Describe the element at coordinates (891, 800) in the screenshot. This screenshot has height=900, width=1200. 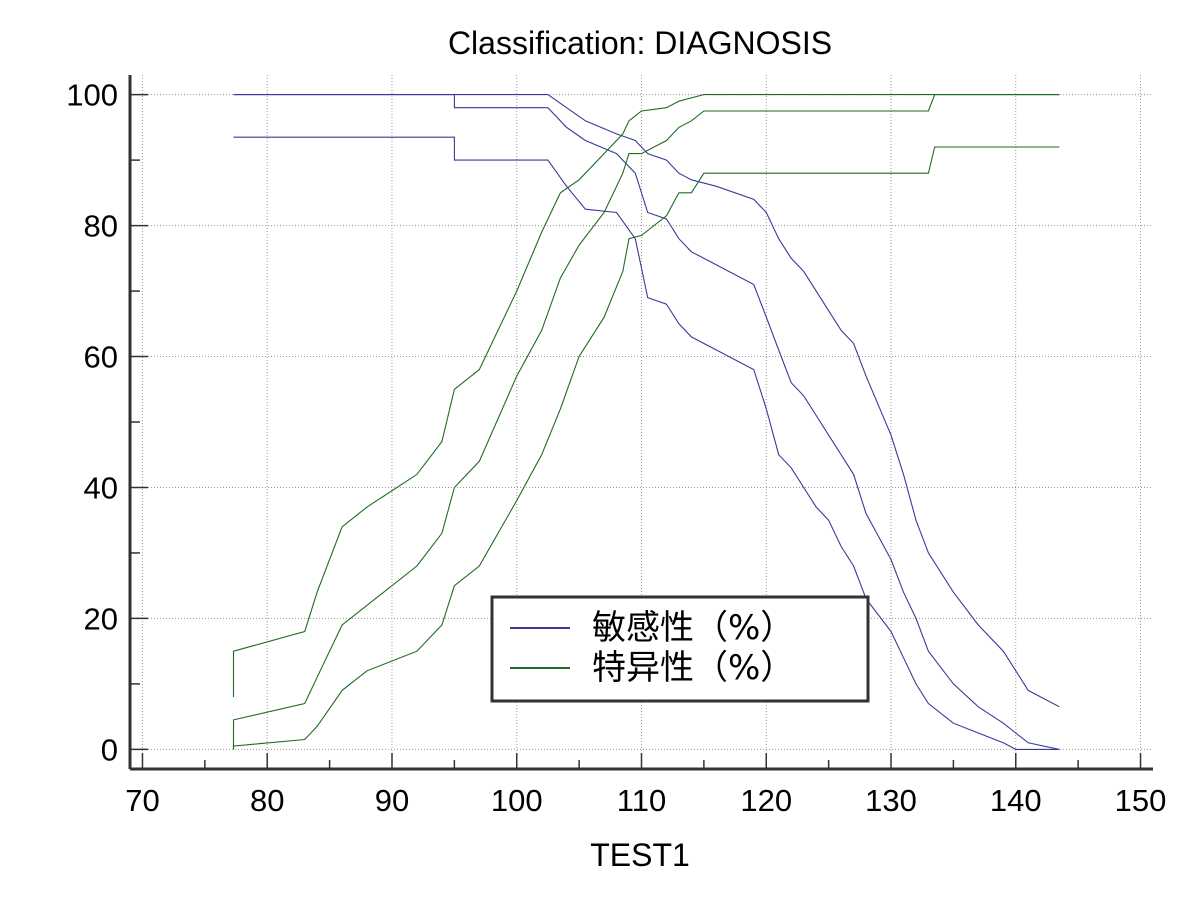
I see `x-tick-label: 130` at that location.